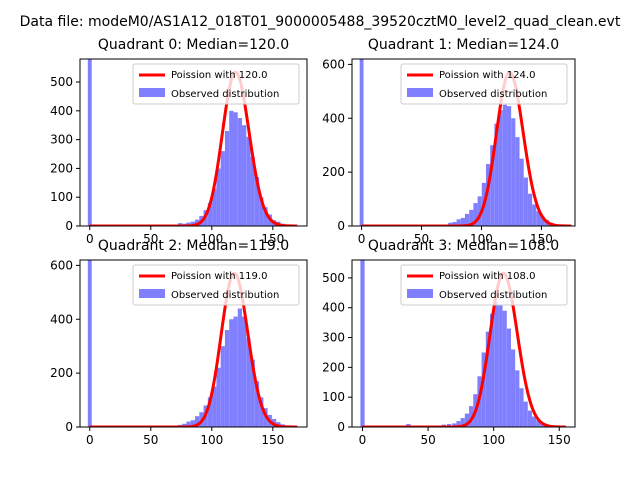 Image resolution: width=640 pixels, height=480 pixels. I want to click on legend: Poission with 119.0 Observed distribution, so click(216, 285).